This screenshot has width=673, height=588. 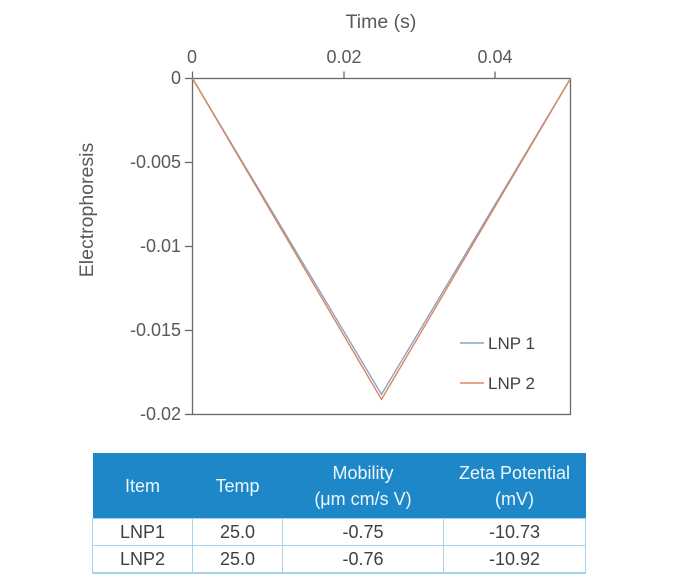 I want to click on col-header-label: Mobility, so click(x=363, y=472).